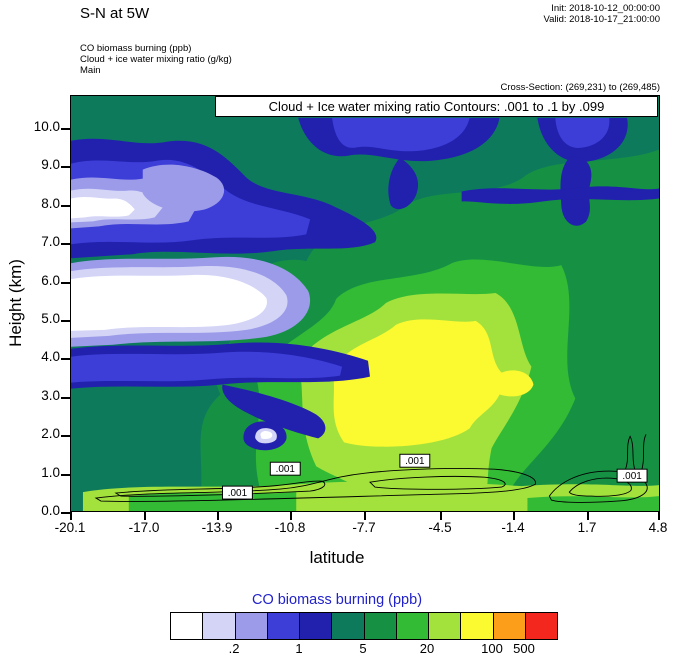 This screenshot has width=674, height=668. Describe the element at coordinates (524, 648) in the screenshot. I see `colorbar-tick-label: 500` at that location.